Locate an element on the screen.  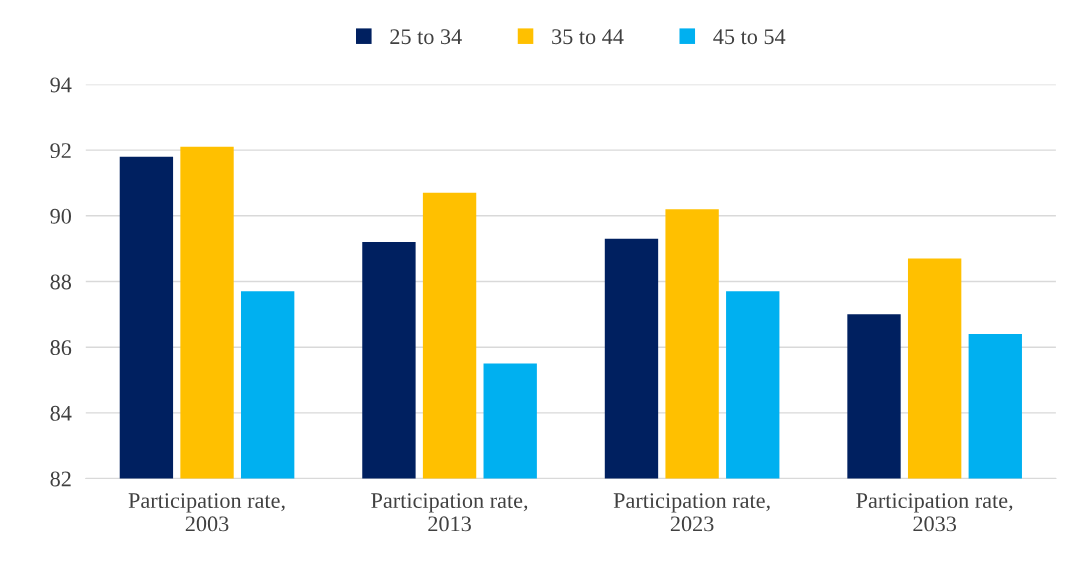
y-tick-label: 92 is located at coordinates (60, 151).